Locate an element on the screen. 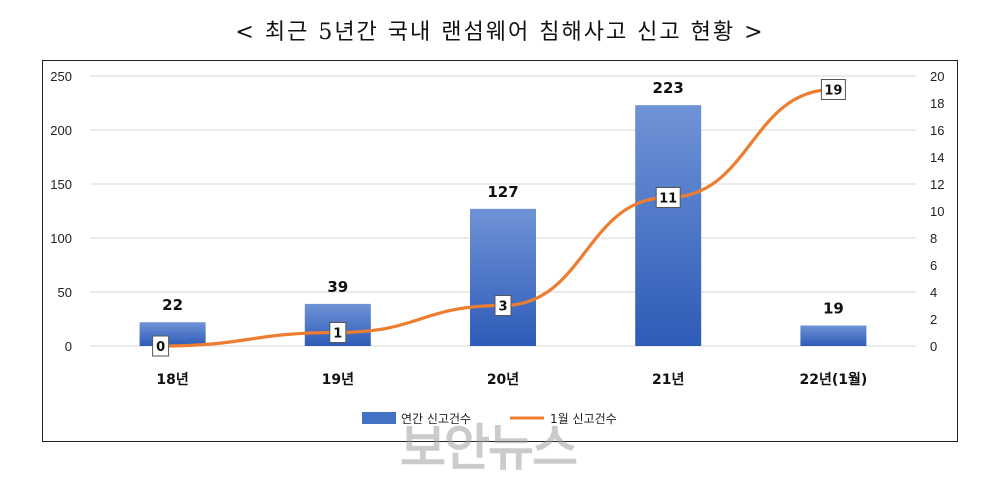 Image resolution: width=1000 pixels, height=482 pixels. line-value-label: 11 is located at coordinates (668, 199).